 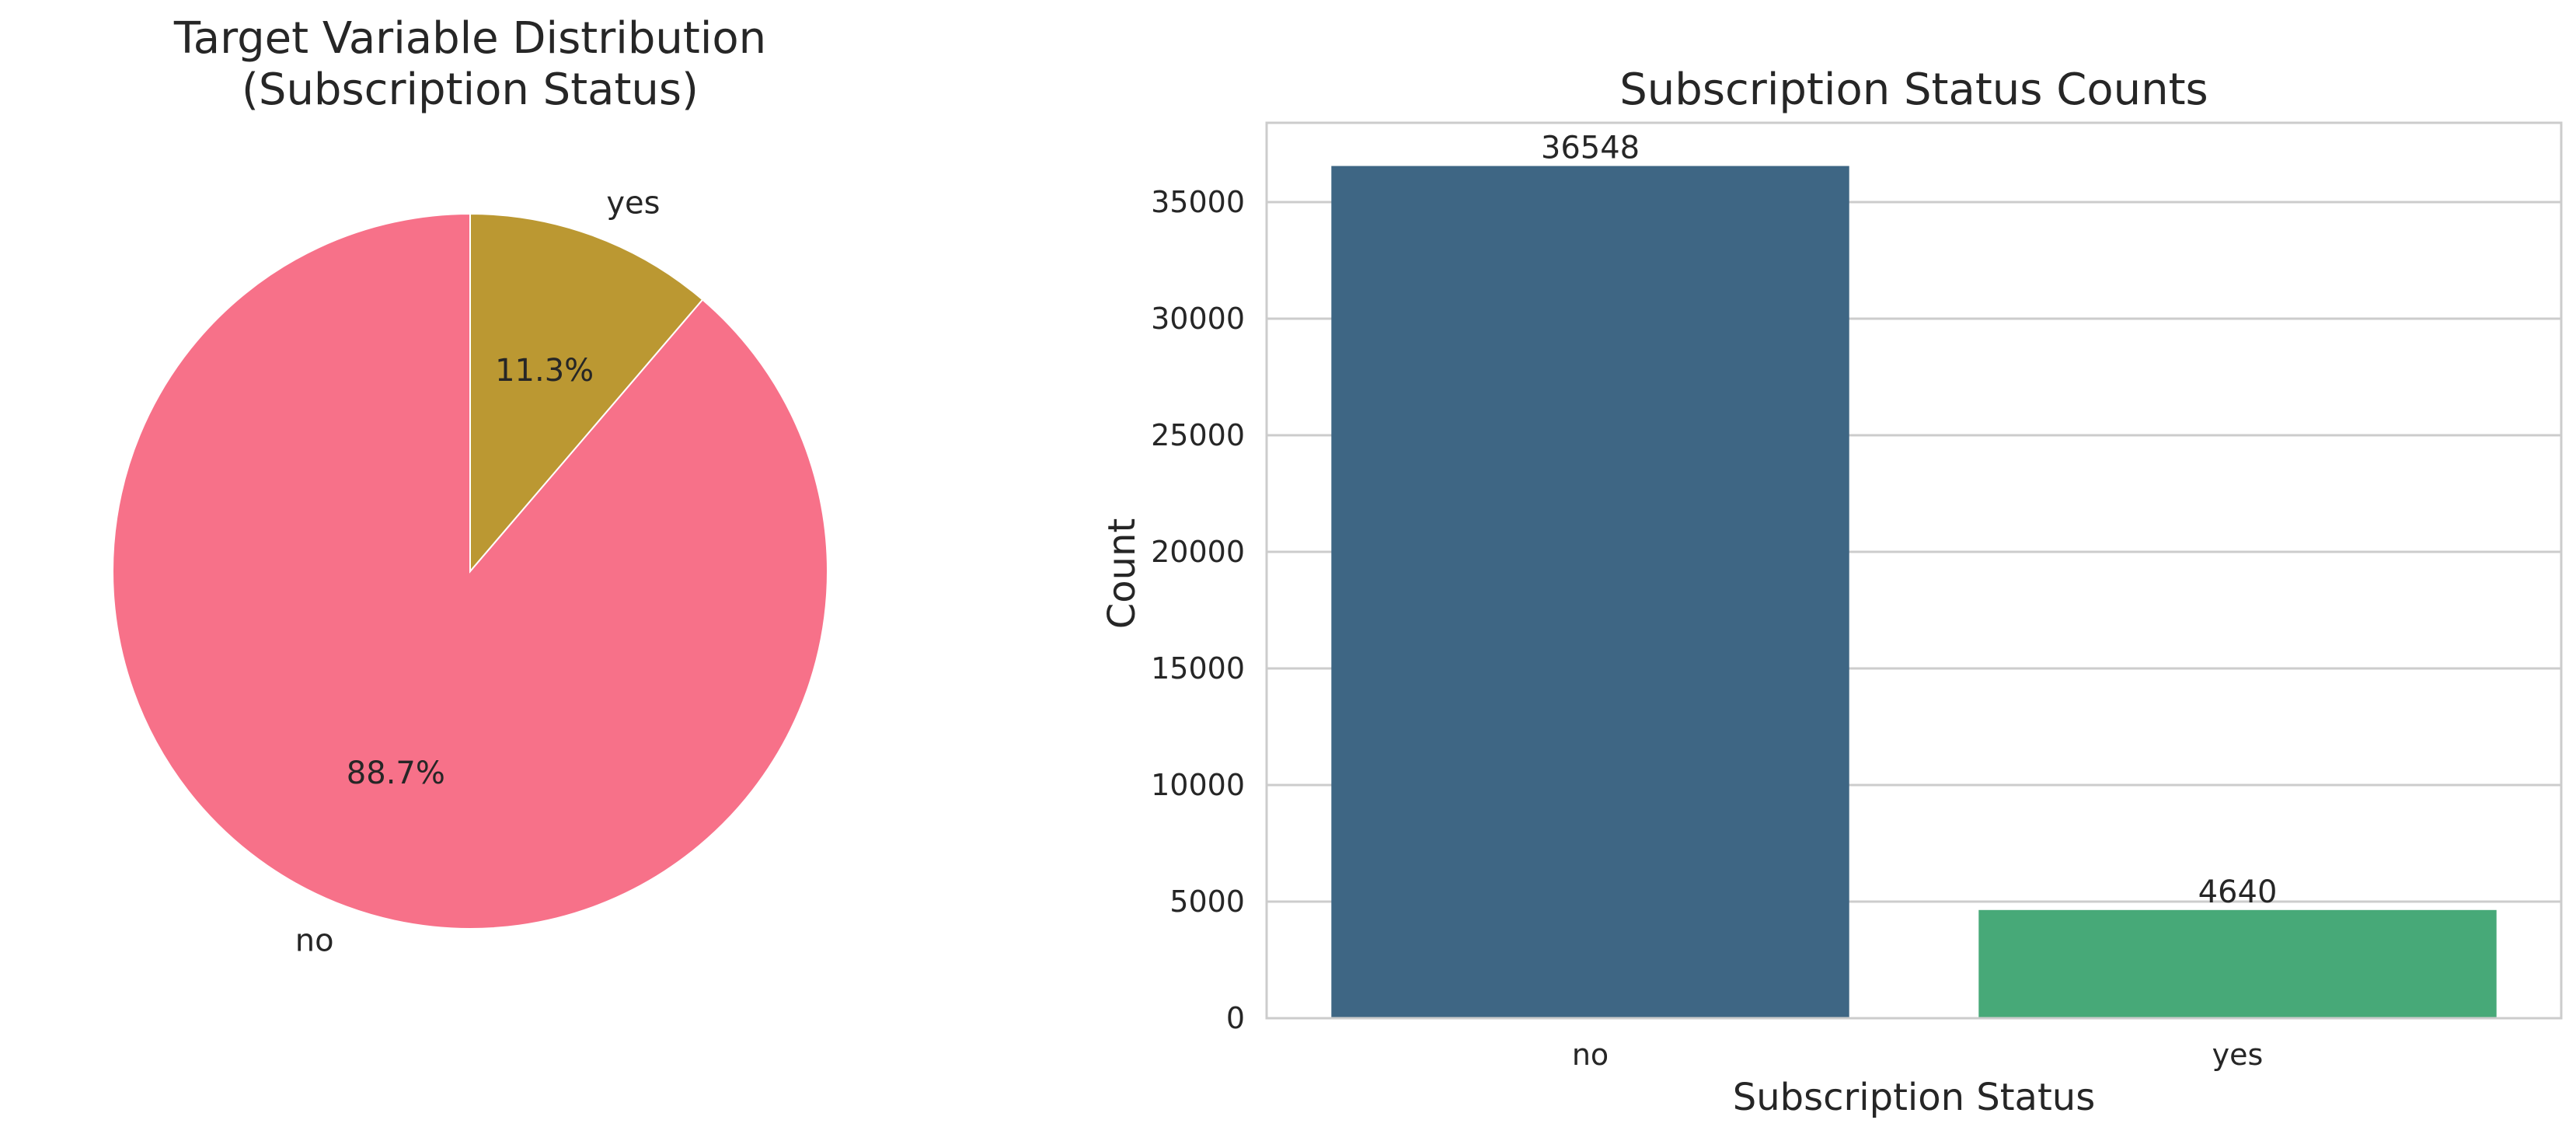 What do you see at coordinates (1913, 90) in the screenshot?
I see `bar-title: Subscription Status Counts` at bounding box center [1913, 90].